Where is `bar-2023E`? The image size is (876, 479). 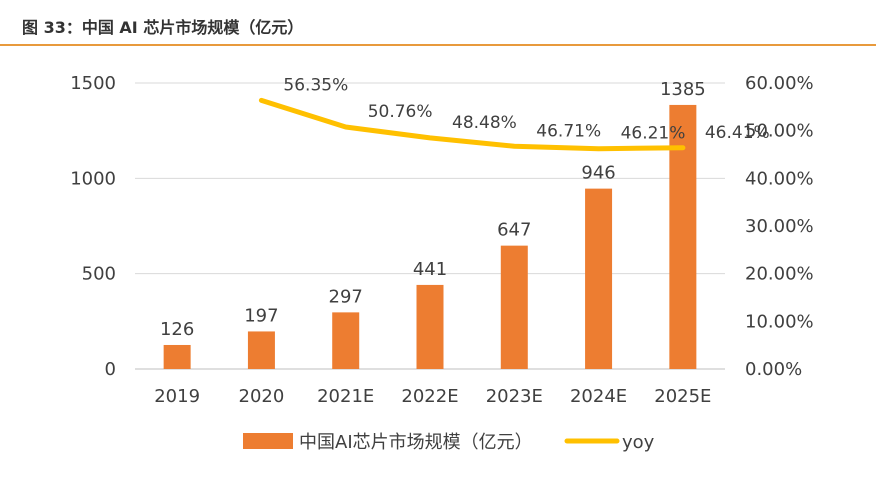
bar-2023E is located at coordinates (514, 307).